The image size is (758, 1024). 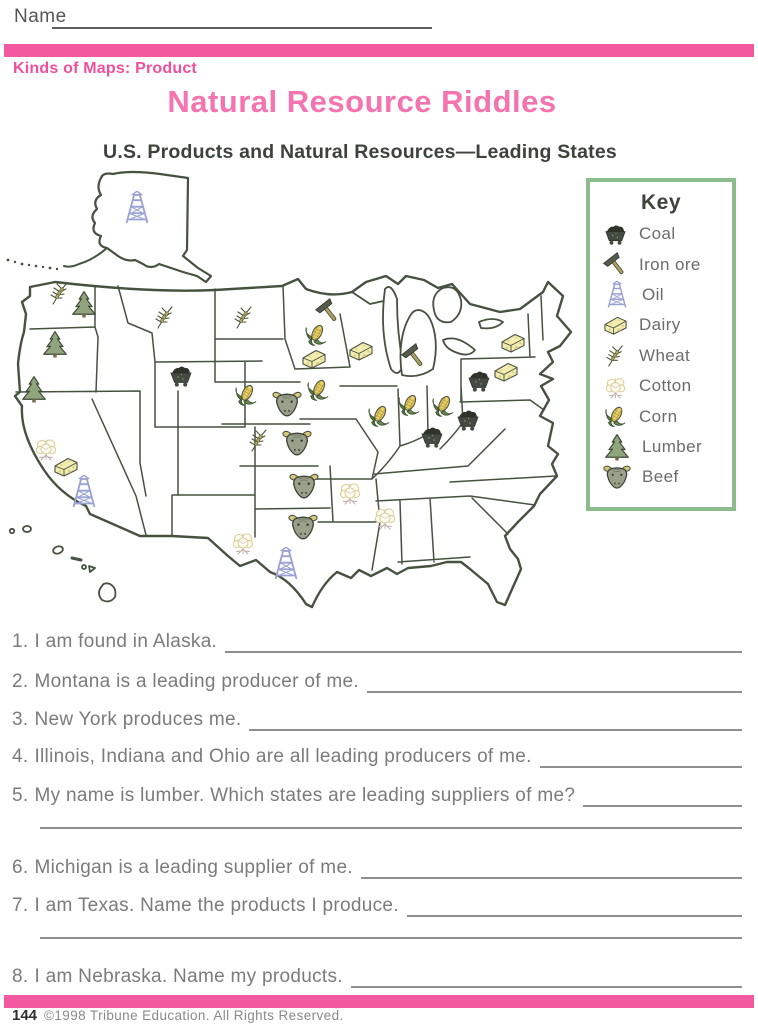 I want to click on wheat-icon, so click(x=614, y=356).